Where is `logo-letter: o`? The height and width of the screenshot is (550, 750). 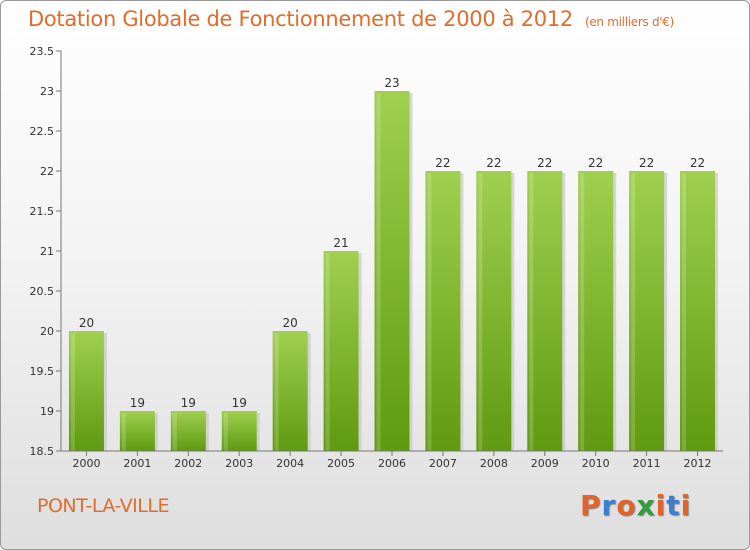
logo-letter: o is located at coordinates (626, 505).